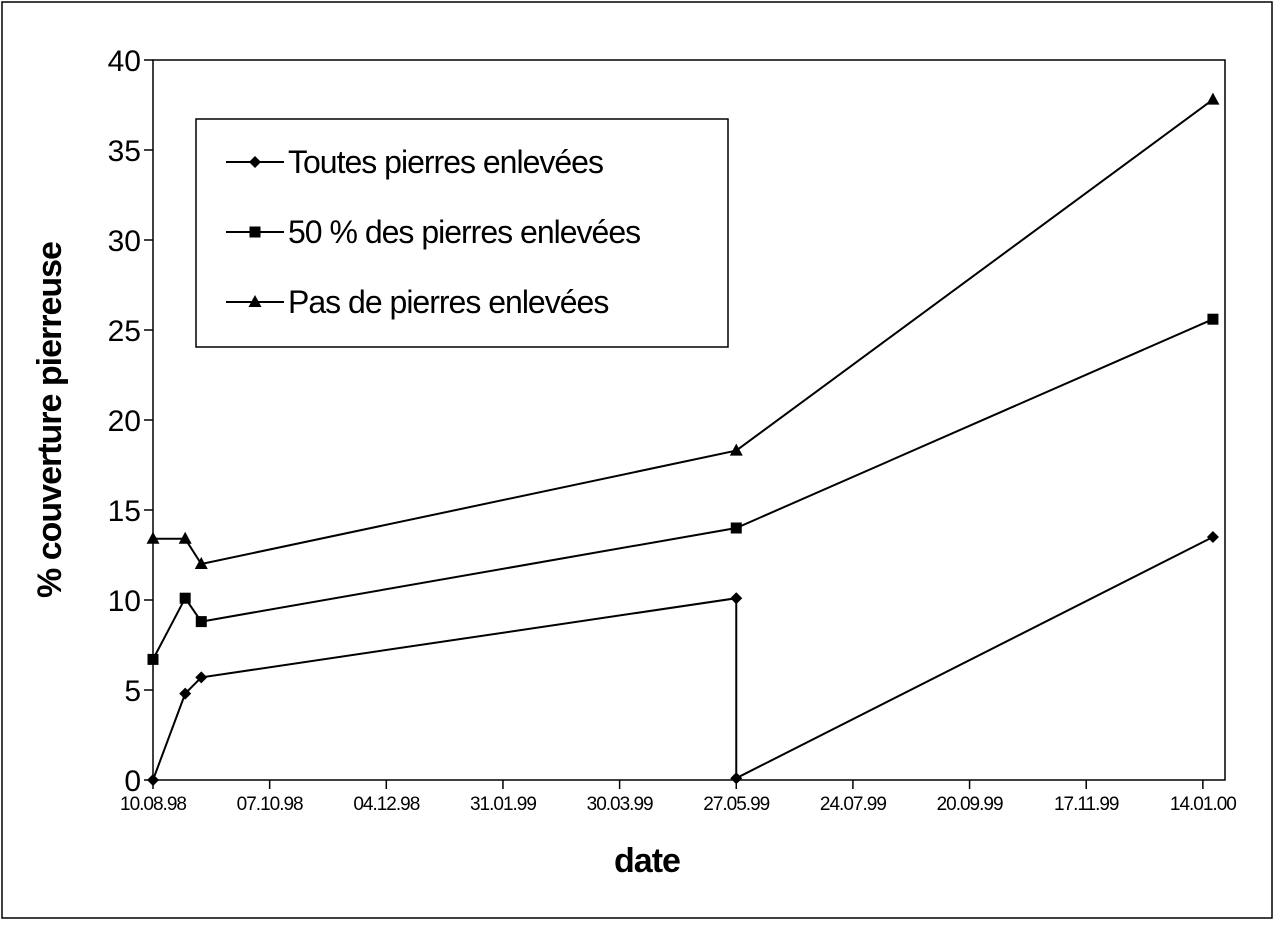  Describe the element at coordinates (445, 162) in the screenshot. I see `legend-label: Toutes pierres enlevées` at that location.